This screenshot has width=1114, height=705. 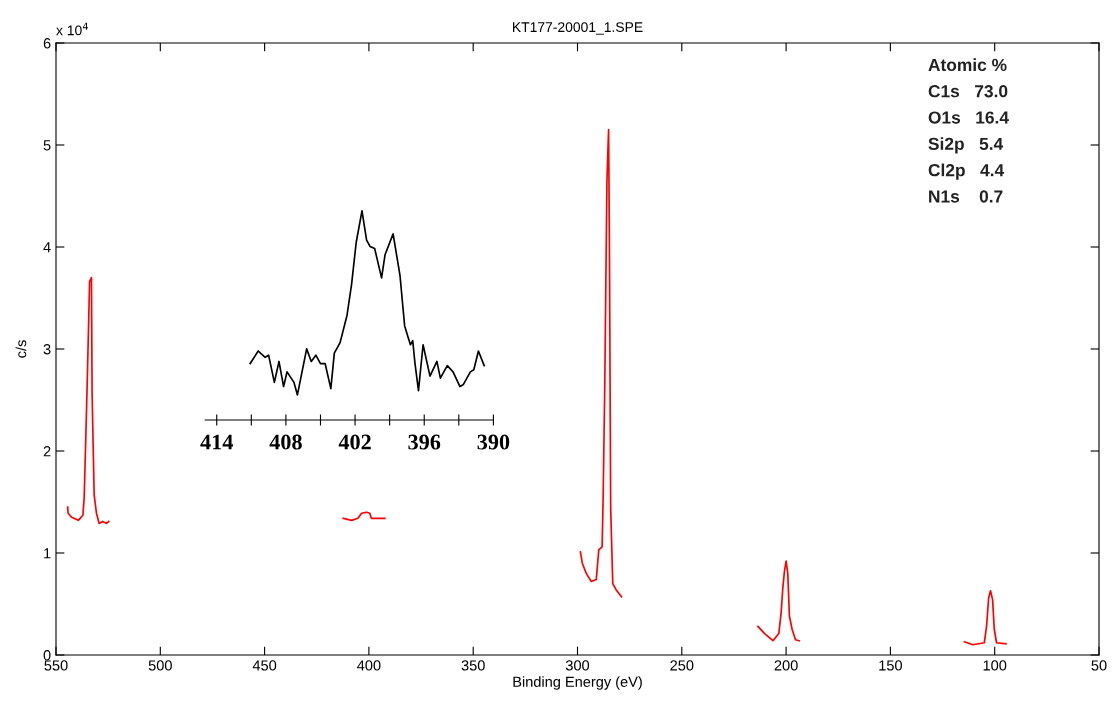 I want to click on x-tick-label: 550, so click(x=56, y=665).